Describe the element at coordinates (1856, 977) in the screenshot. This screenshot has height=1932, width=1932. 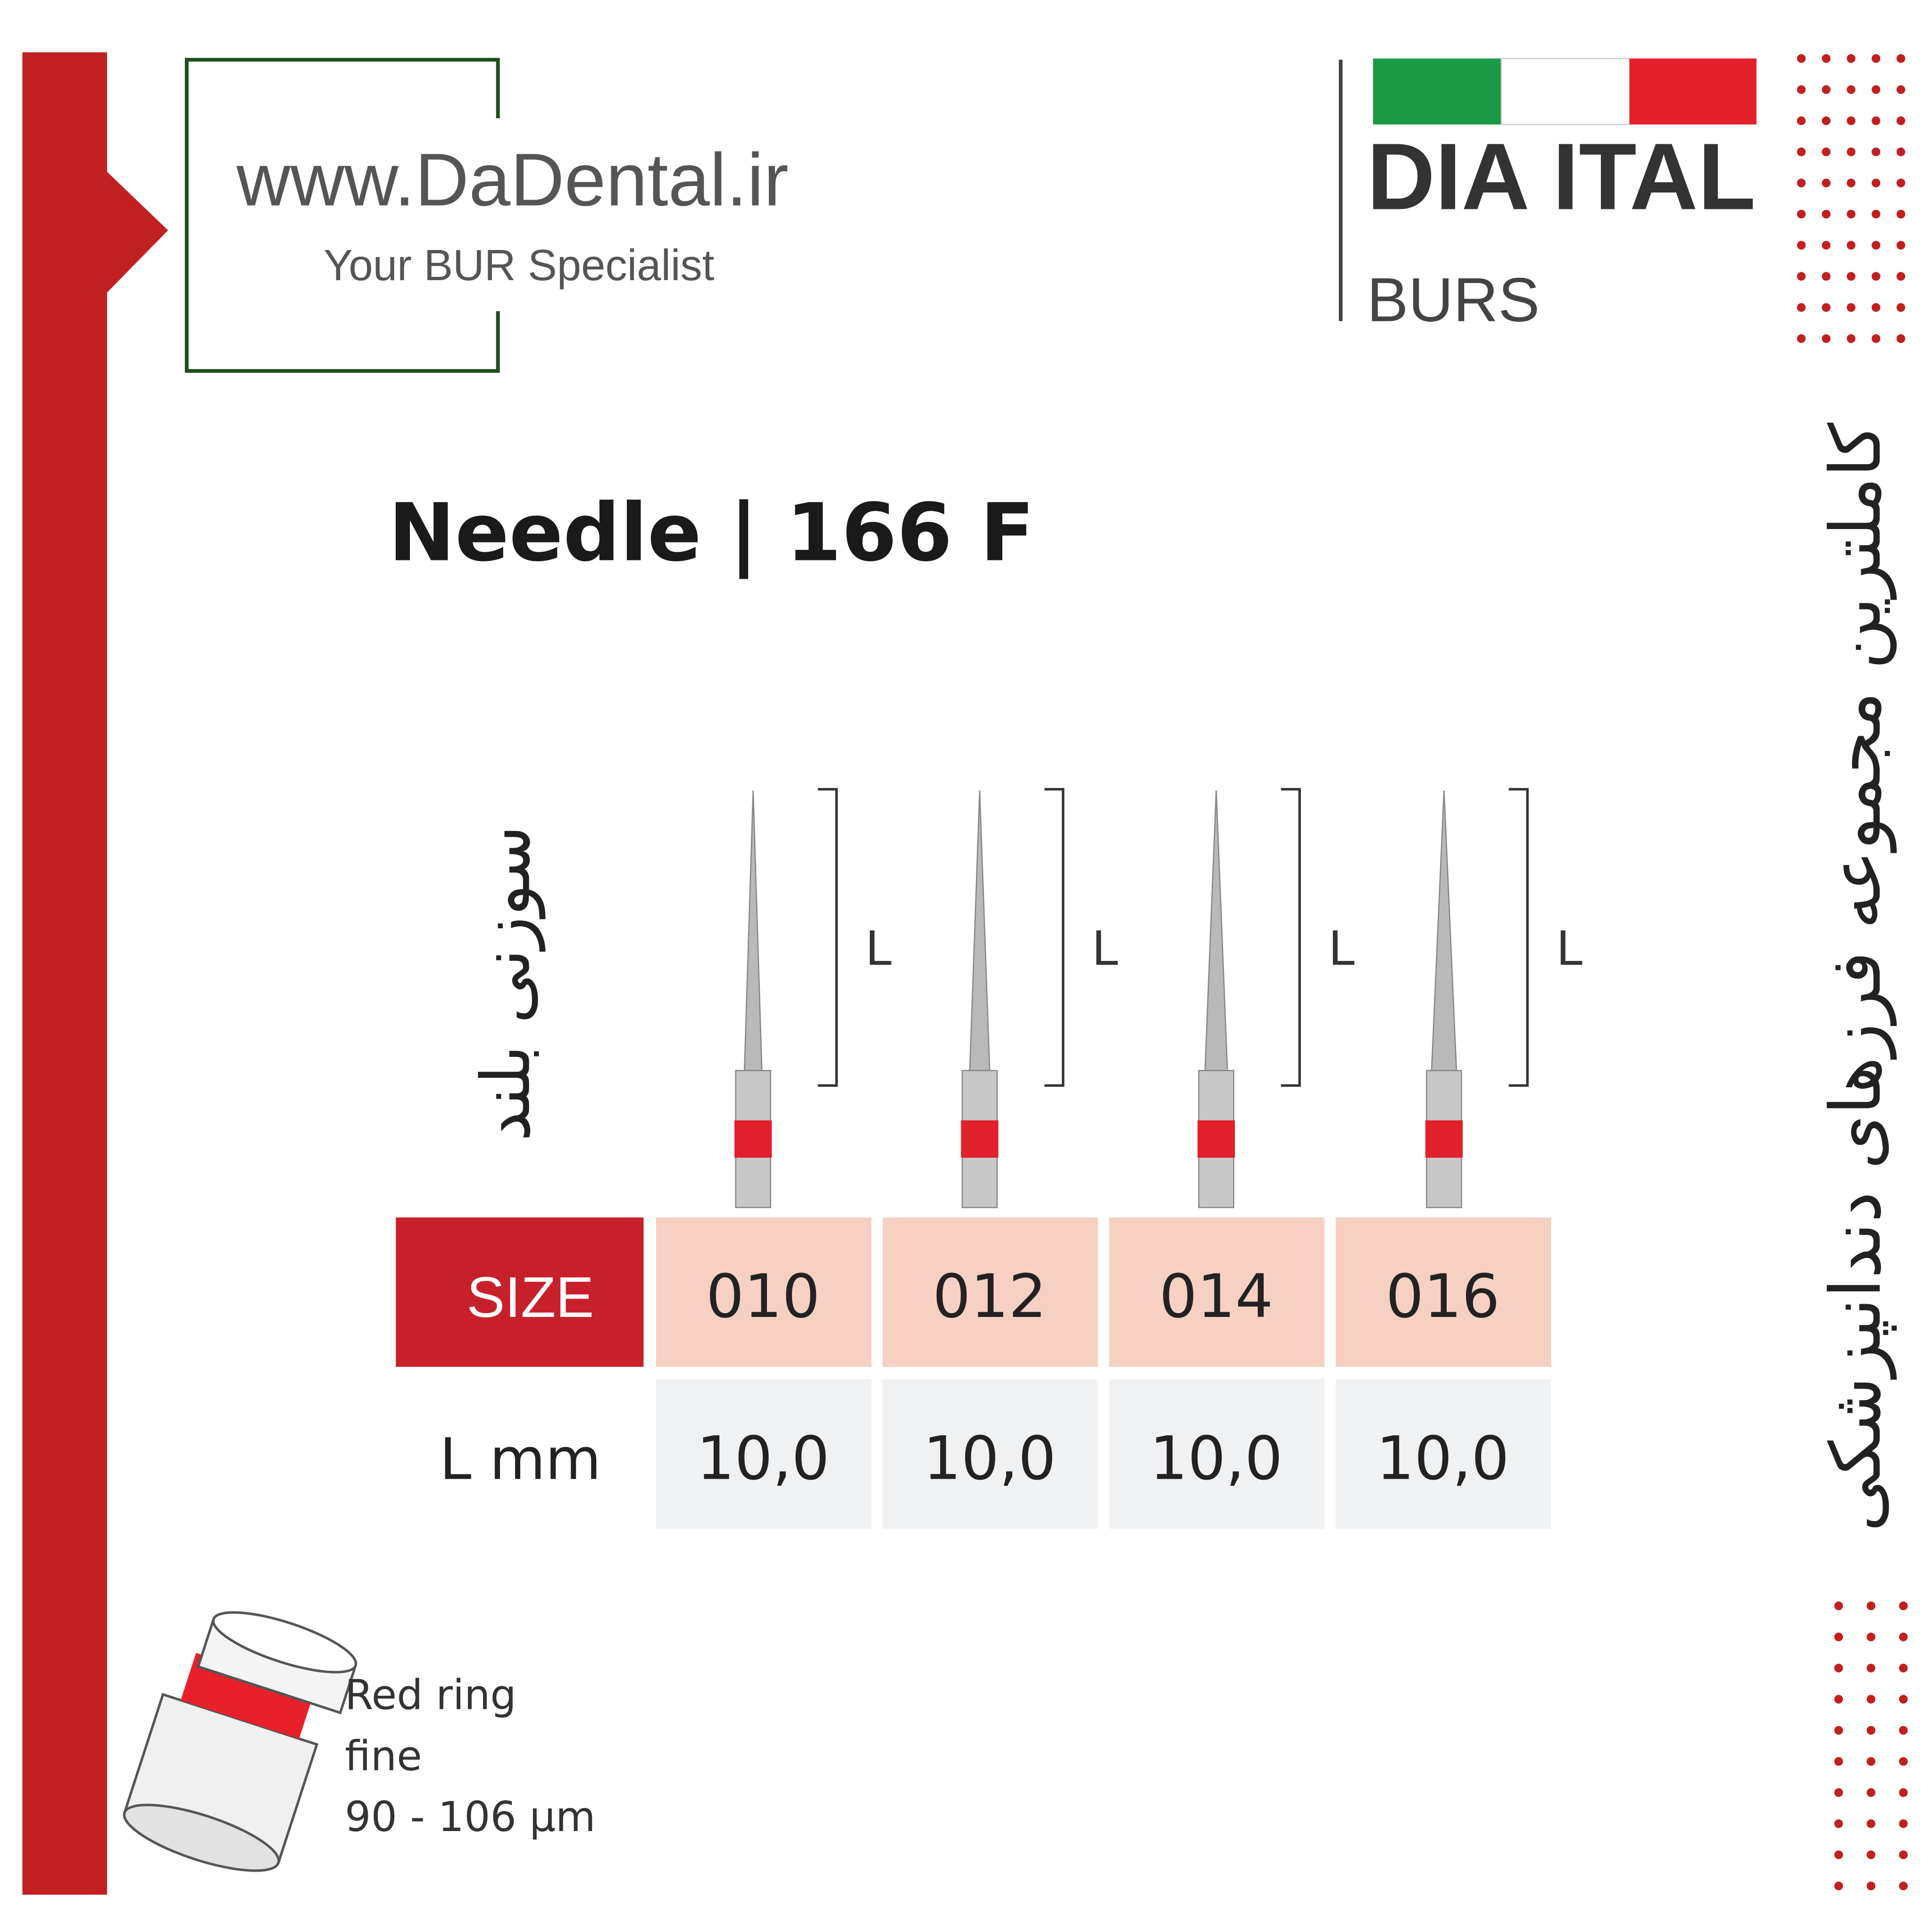
I see `side-text: کاملترین مجموعه فرزهای دندانپزشکی` at that location.